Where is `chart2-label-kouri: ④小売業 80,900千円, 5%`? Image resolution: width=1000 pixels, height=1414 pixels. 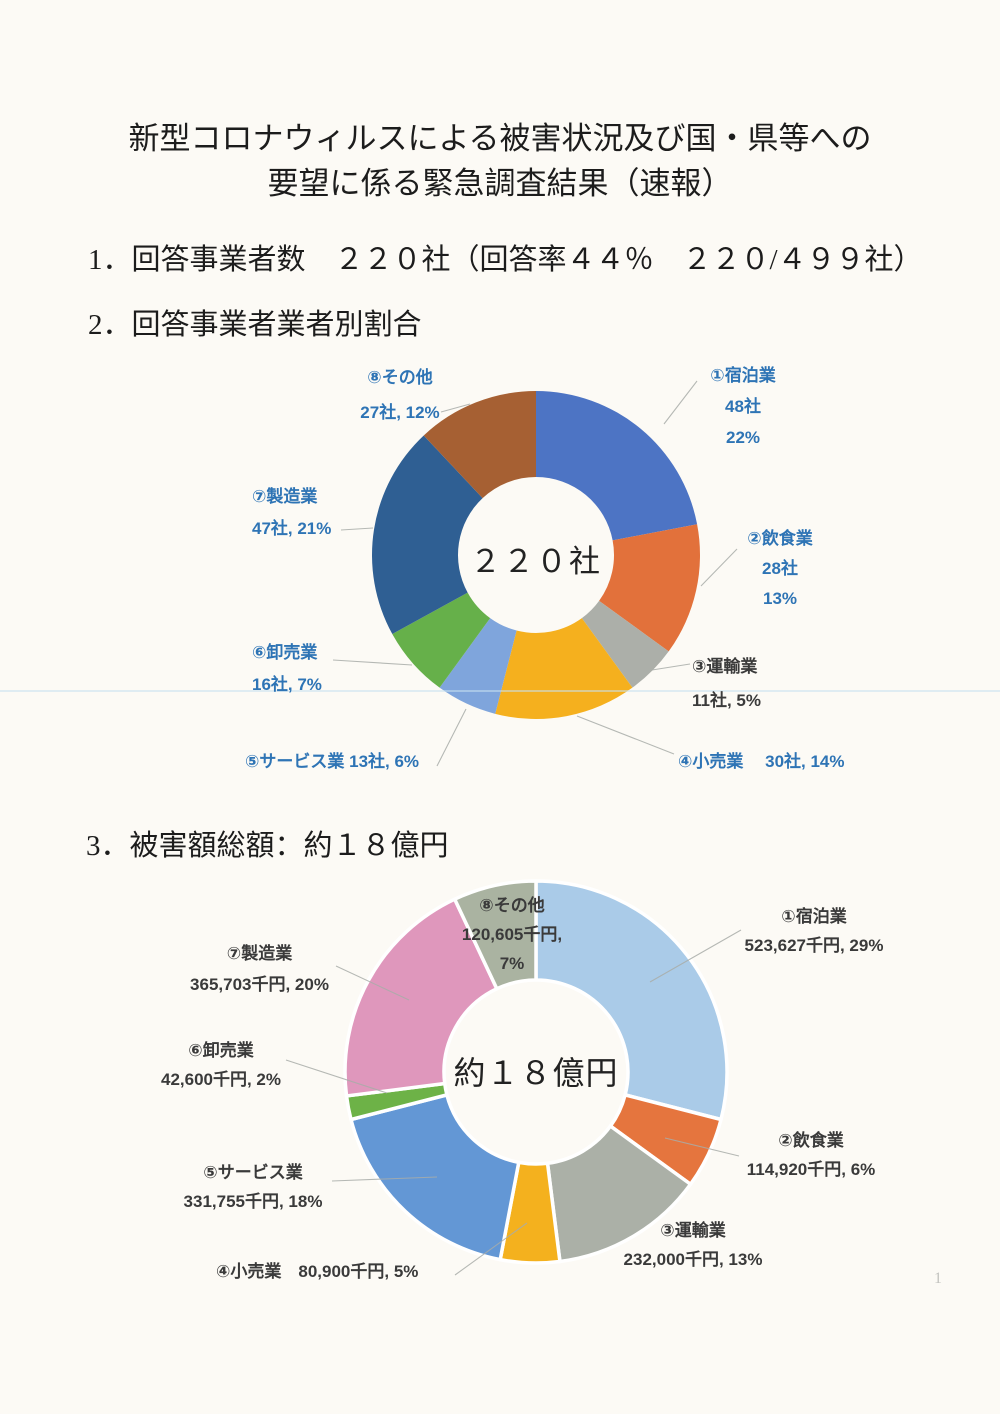
chart2-label-kouri: ④小売業 80,900千円, 5% is located at coordinates (317, 1271).